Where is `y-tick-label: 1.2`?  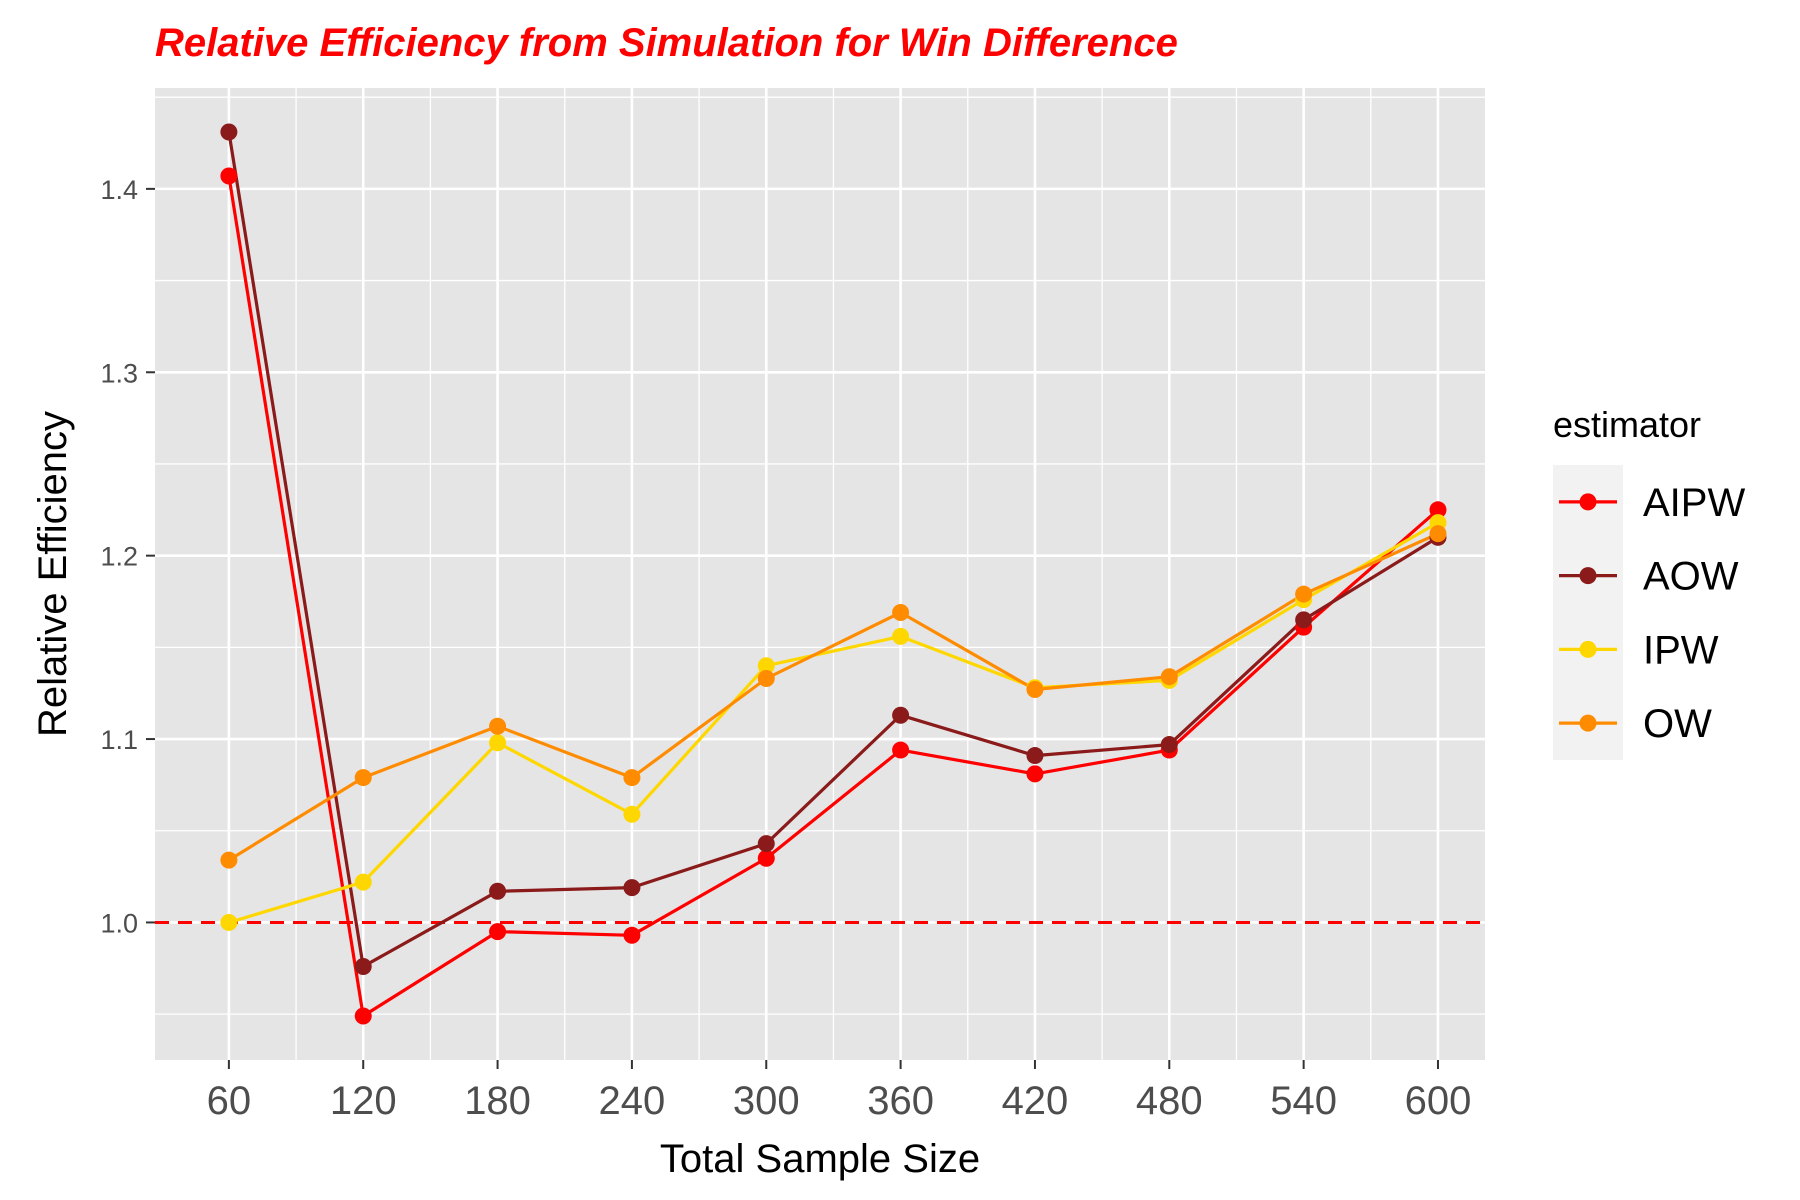
y-tick-label: 1.2 is located at coordinates (119, 557).